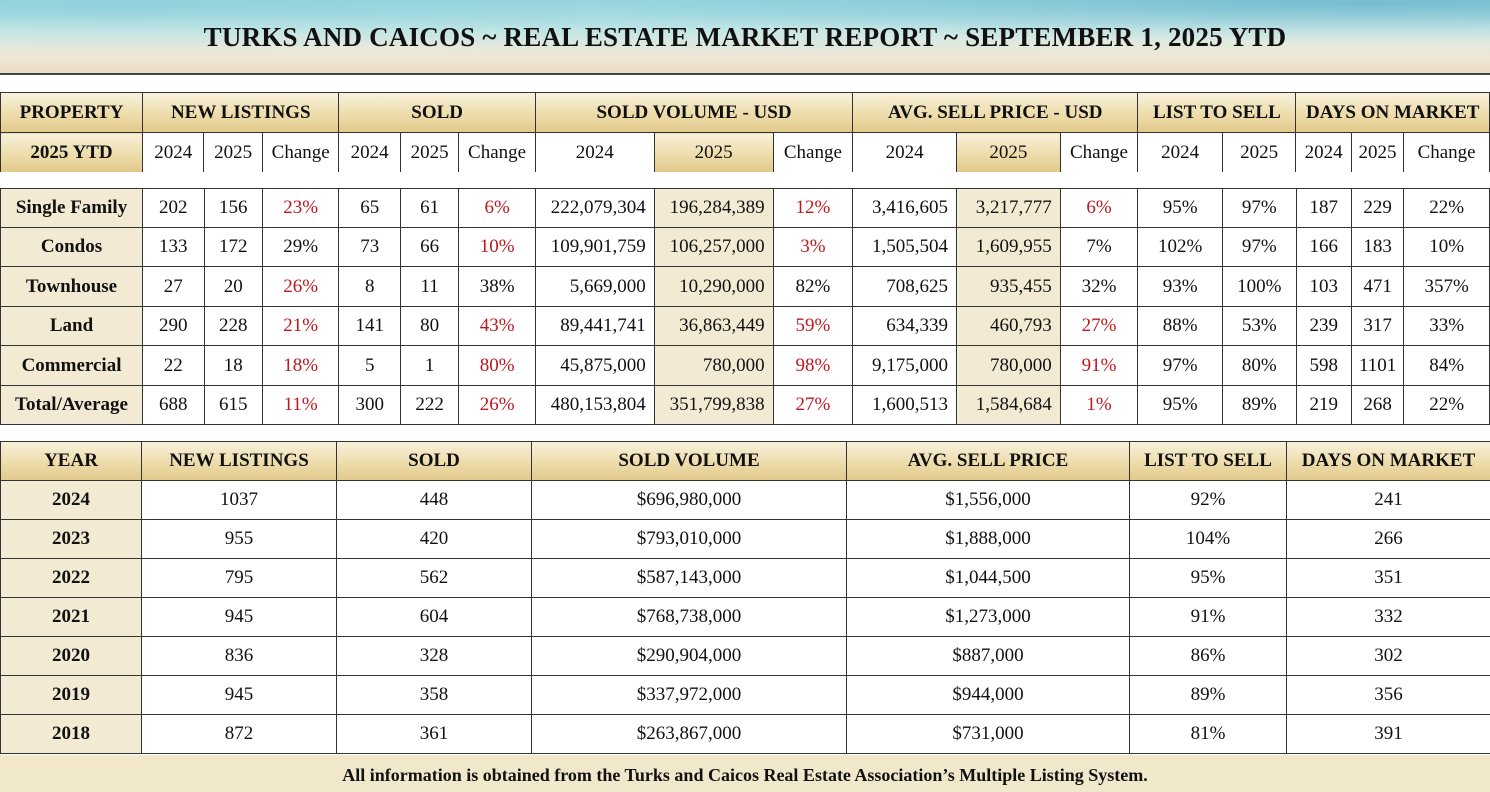 The width and height of the screenshot is (1490, 792). What do you see at coordinates (429, 405) in the screenshot?
I see `data-cell: 222` at bounding box center [429, 405].